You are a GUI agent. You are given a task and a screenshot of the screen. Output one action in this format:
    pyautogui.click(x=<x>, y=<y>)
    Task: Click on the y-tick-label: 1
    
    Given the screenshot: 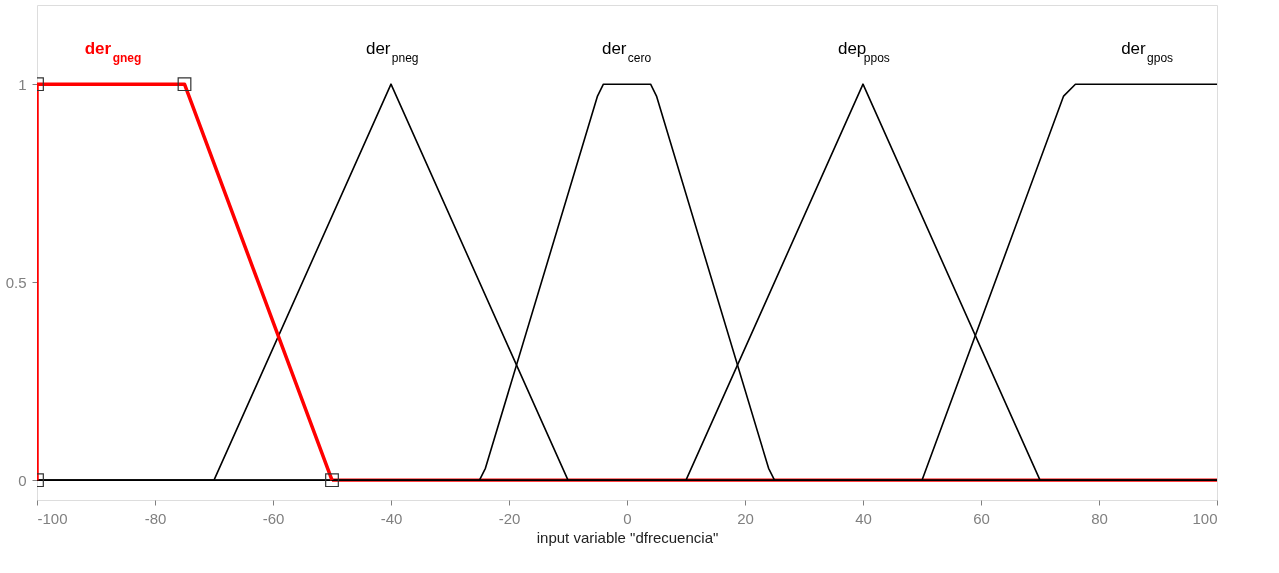 What is the action you would take?
    pyautogui.click(x=22, y=84)
    